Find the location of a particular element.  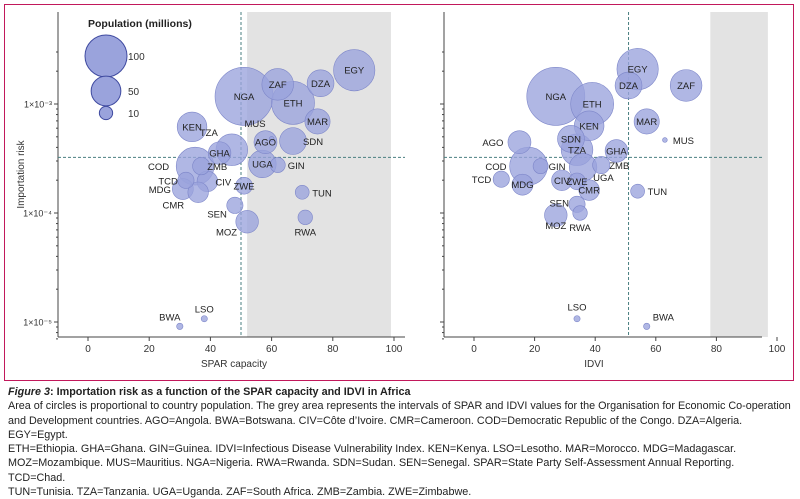

bubble-zmb is located at coordinates (601, 165).